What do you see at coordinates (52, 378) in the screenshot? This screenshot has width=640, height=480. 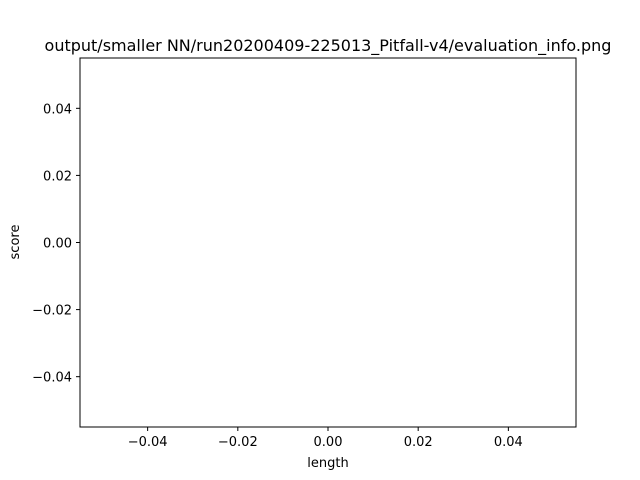 I see `y-tick-label: −0.04` at bounding box center [52, 378].